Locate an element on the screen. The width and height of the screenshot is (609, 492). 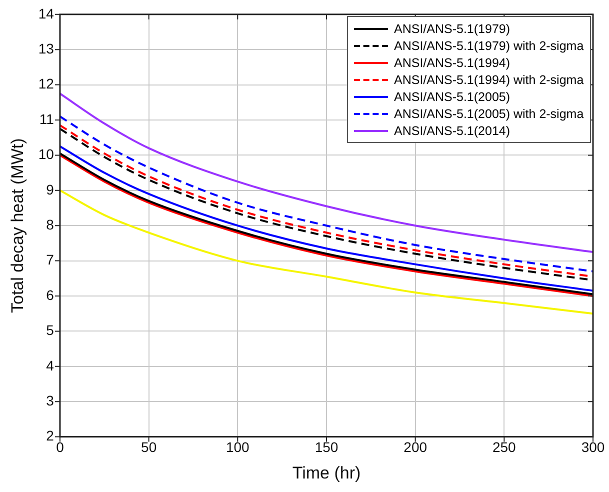
y-tick-label: 11 is located at coordinates (46, 118).